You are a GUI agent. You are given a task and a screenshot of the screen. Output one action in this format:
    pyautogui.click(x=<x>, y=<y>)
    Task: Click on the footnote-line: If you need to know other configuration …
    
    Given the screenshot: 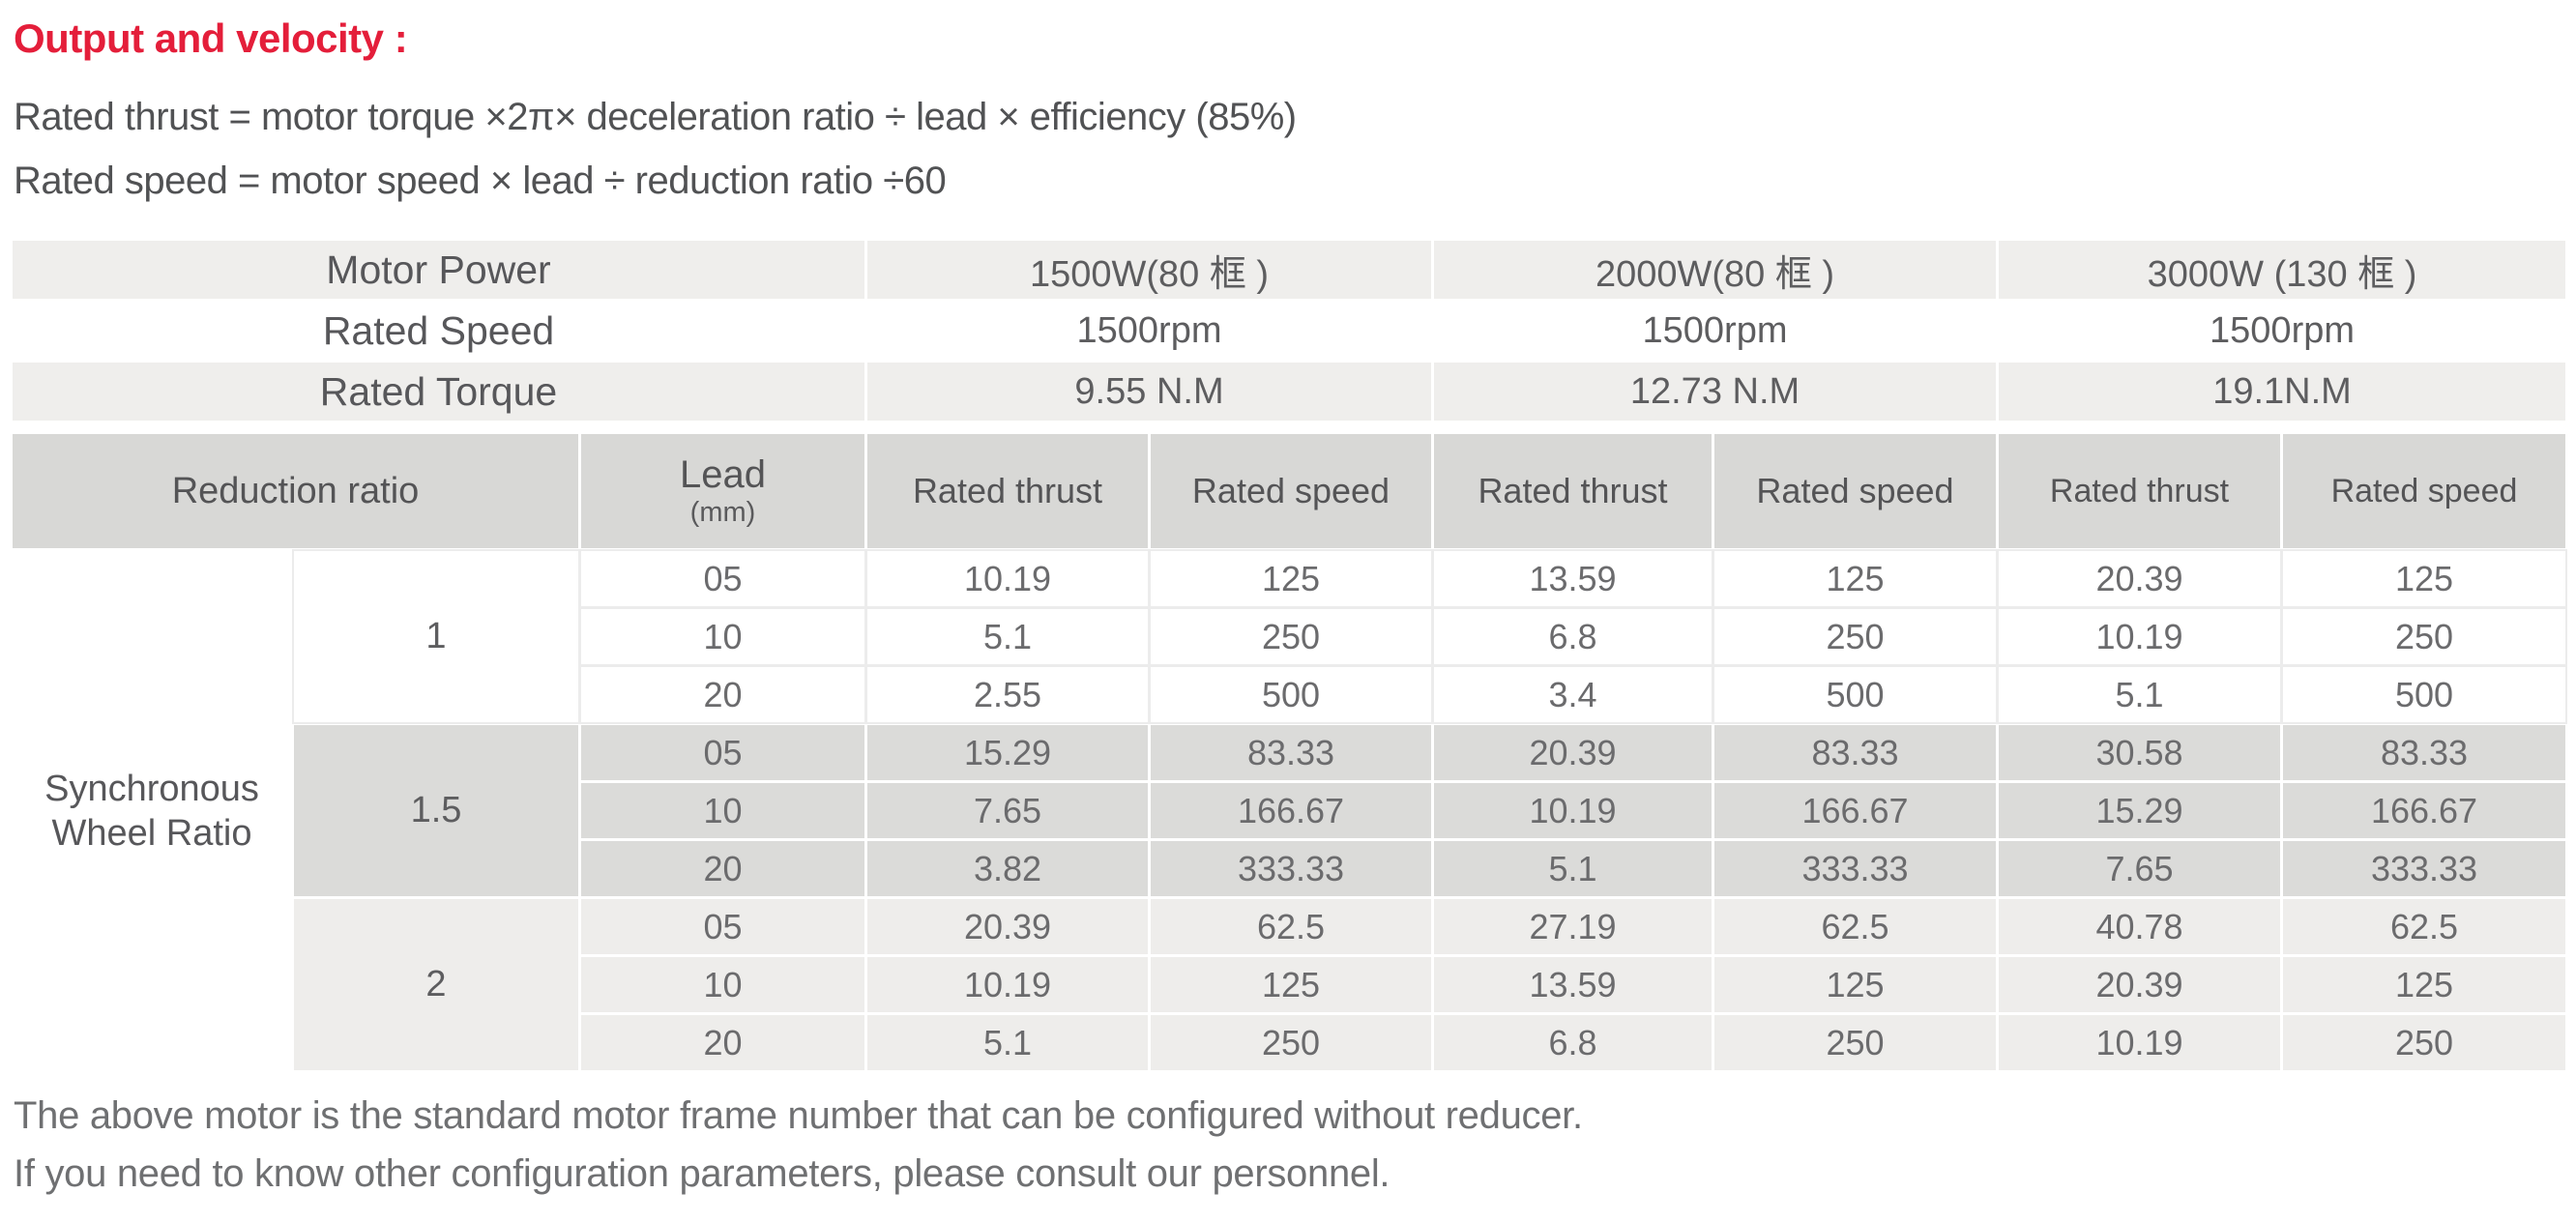 What is the action you would take?
    pyautogui.click(x=702, y=1174)
    